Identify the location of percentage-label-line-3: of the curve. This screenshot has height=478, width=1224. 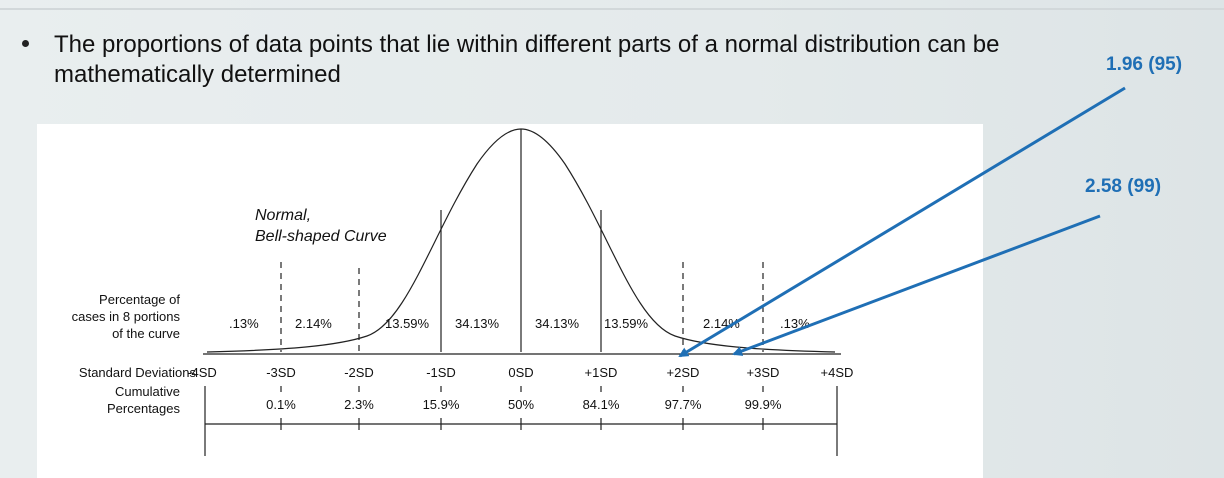
(146, 333).